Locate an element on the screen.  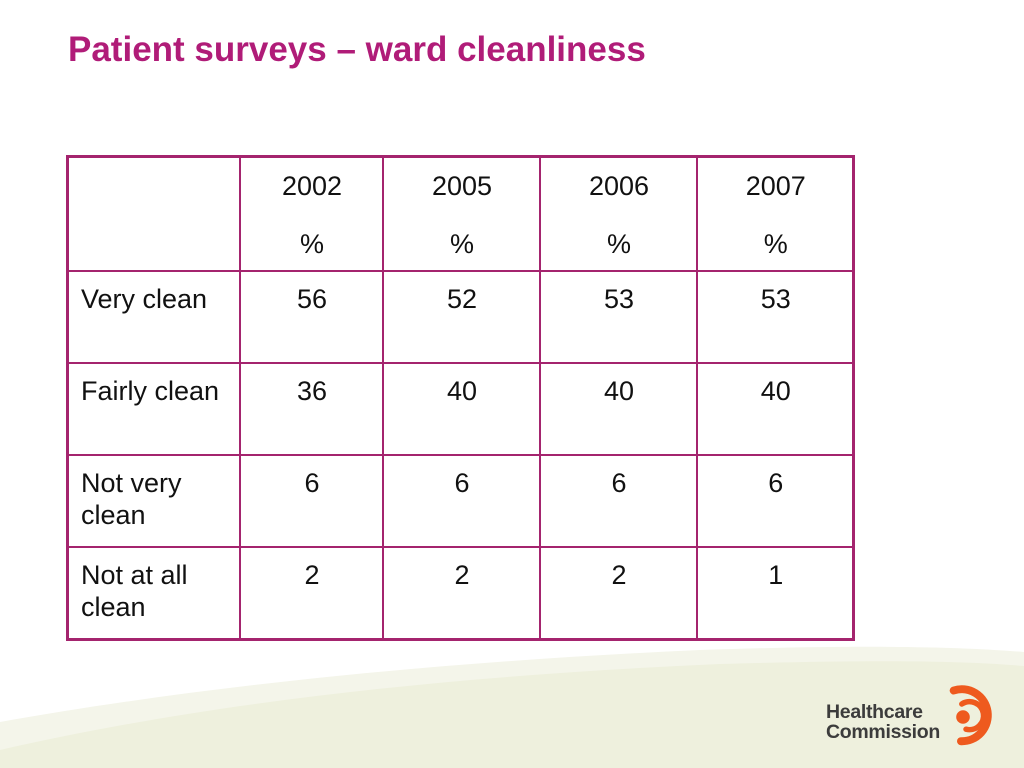
healthcare-commission-logo: Healthcare Commission is located at coordinates (921, 712).